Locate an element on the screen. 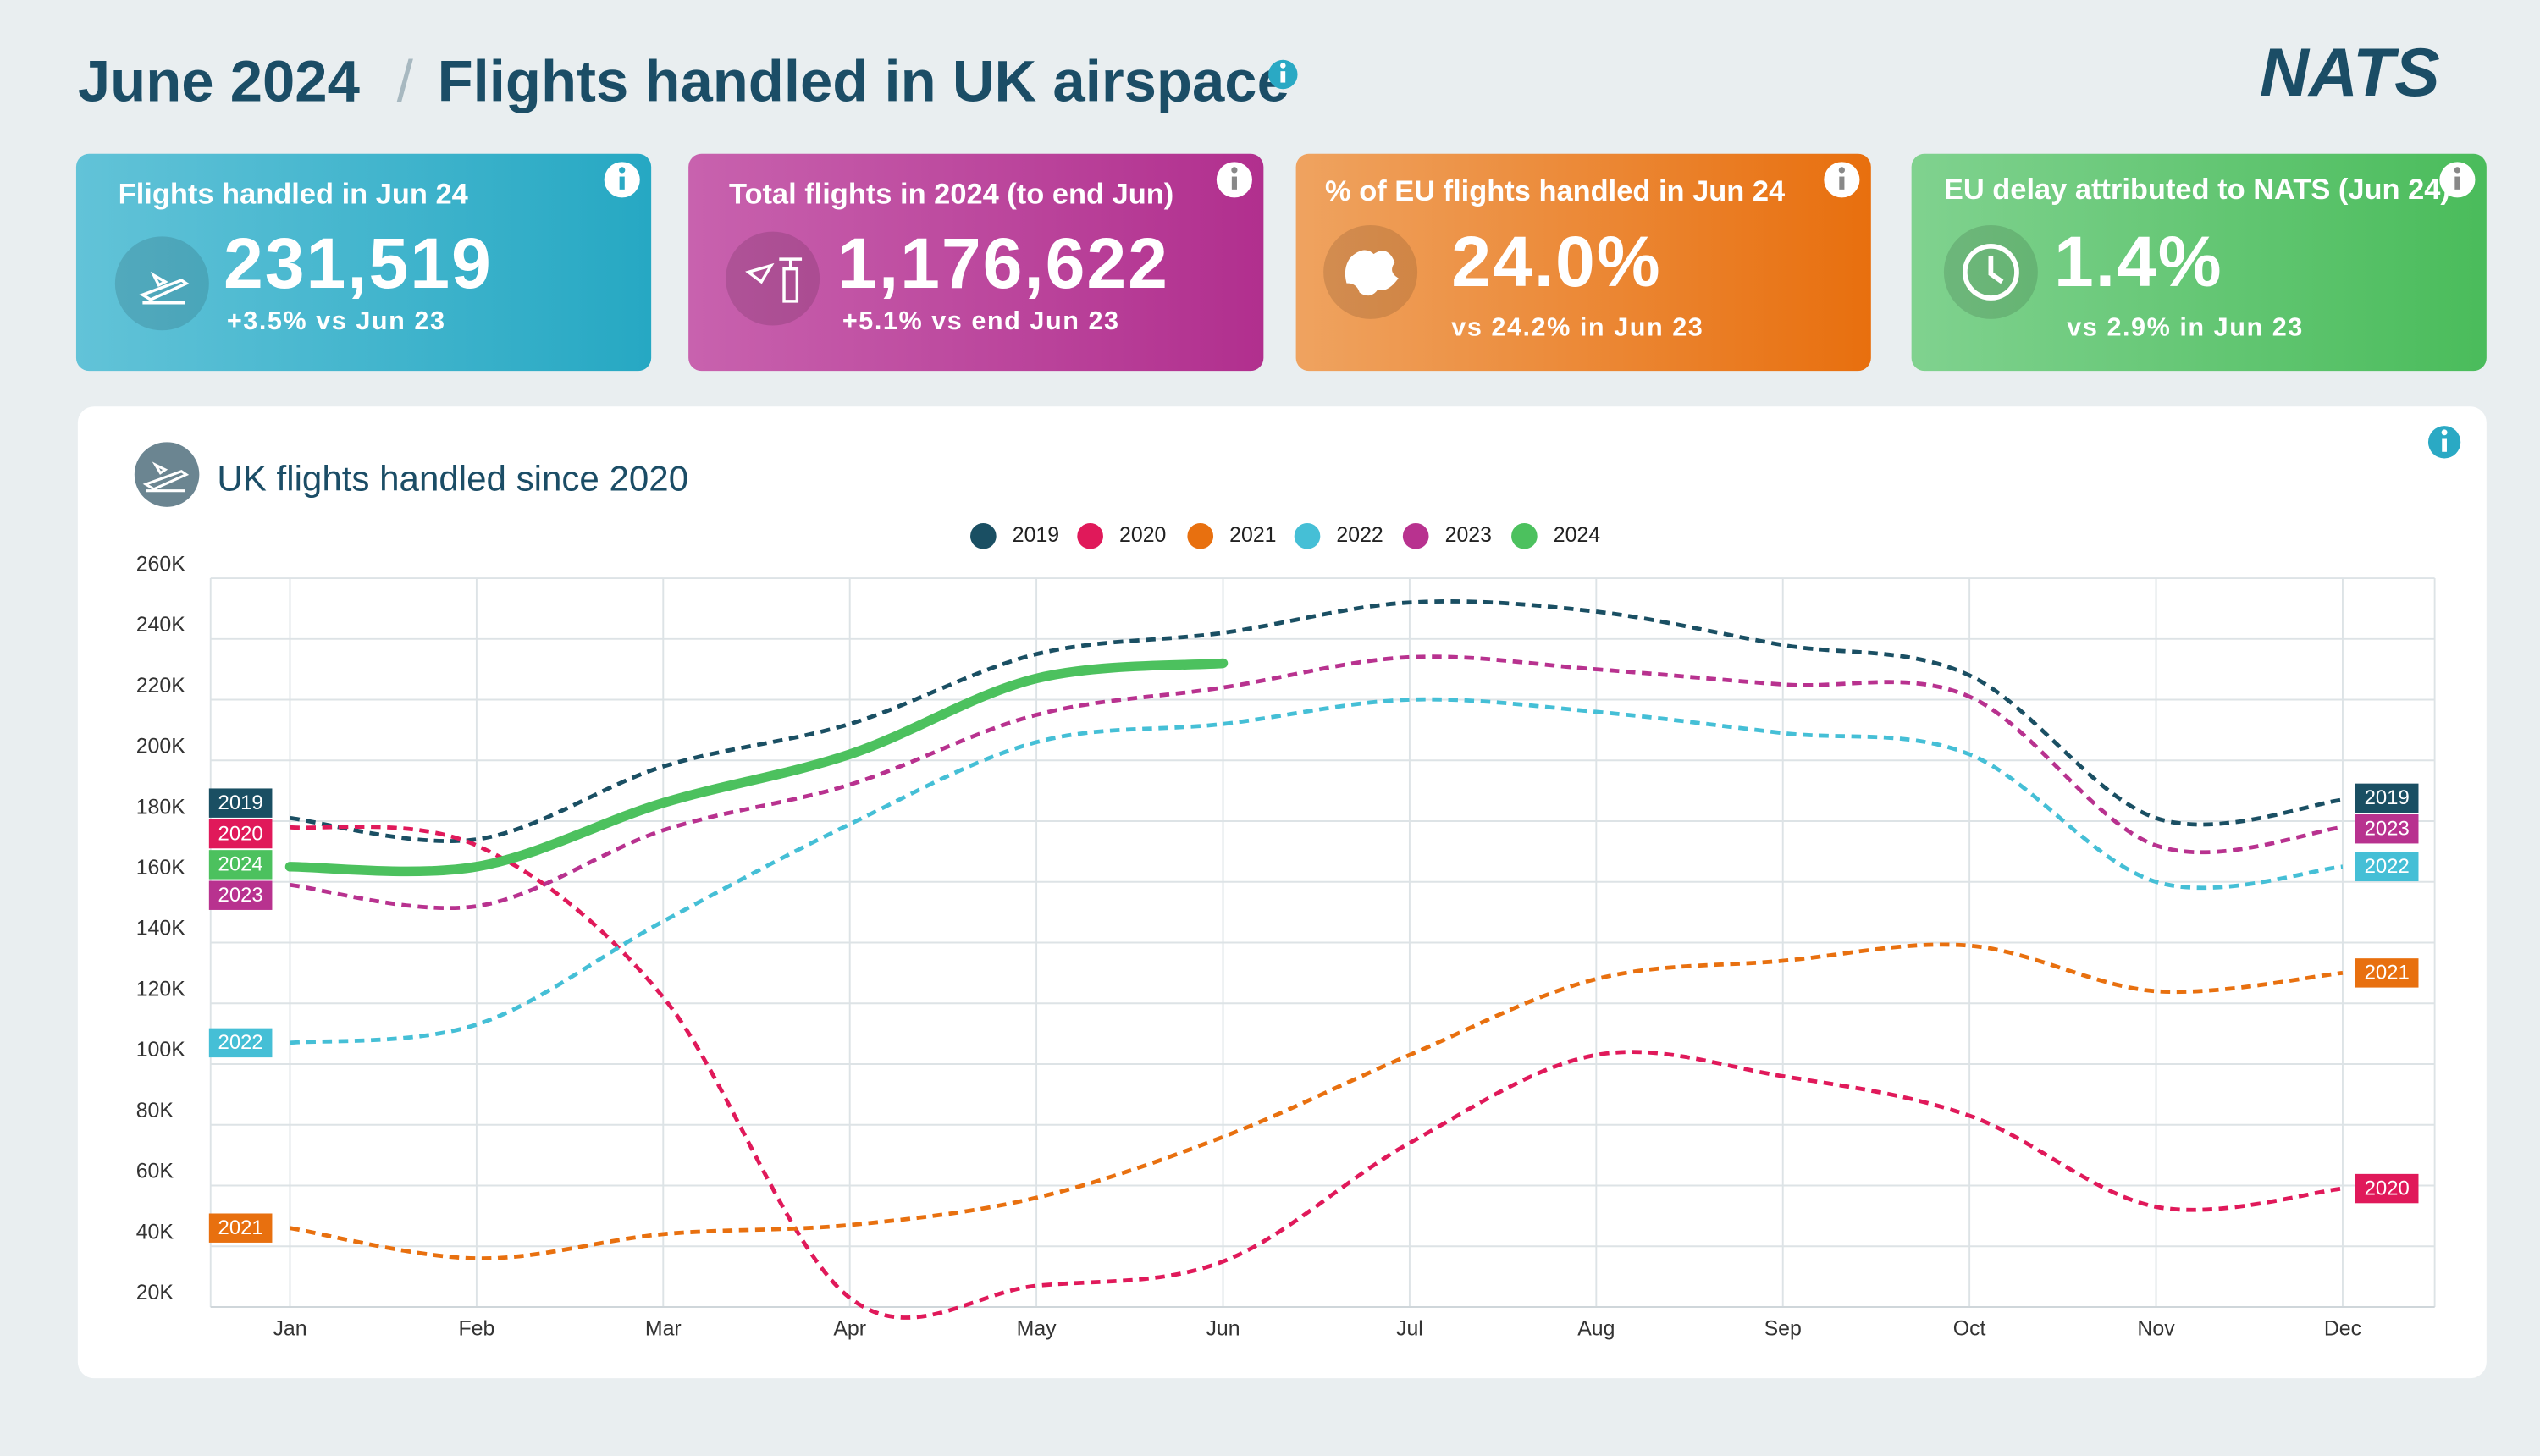 Image resolution: width=2540 pixels, height=1456 pixels. kpi-title: Flights handled in Jun 24 is located at coordinates (293, 195).